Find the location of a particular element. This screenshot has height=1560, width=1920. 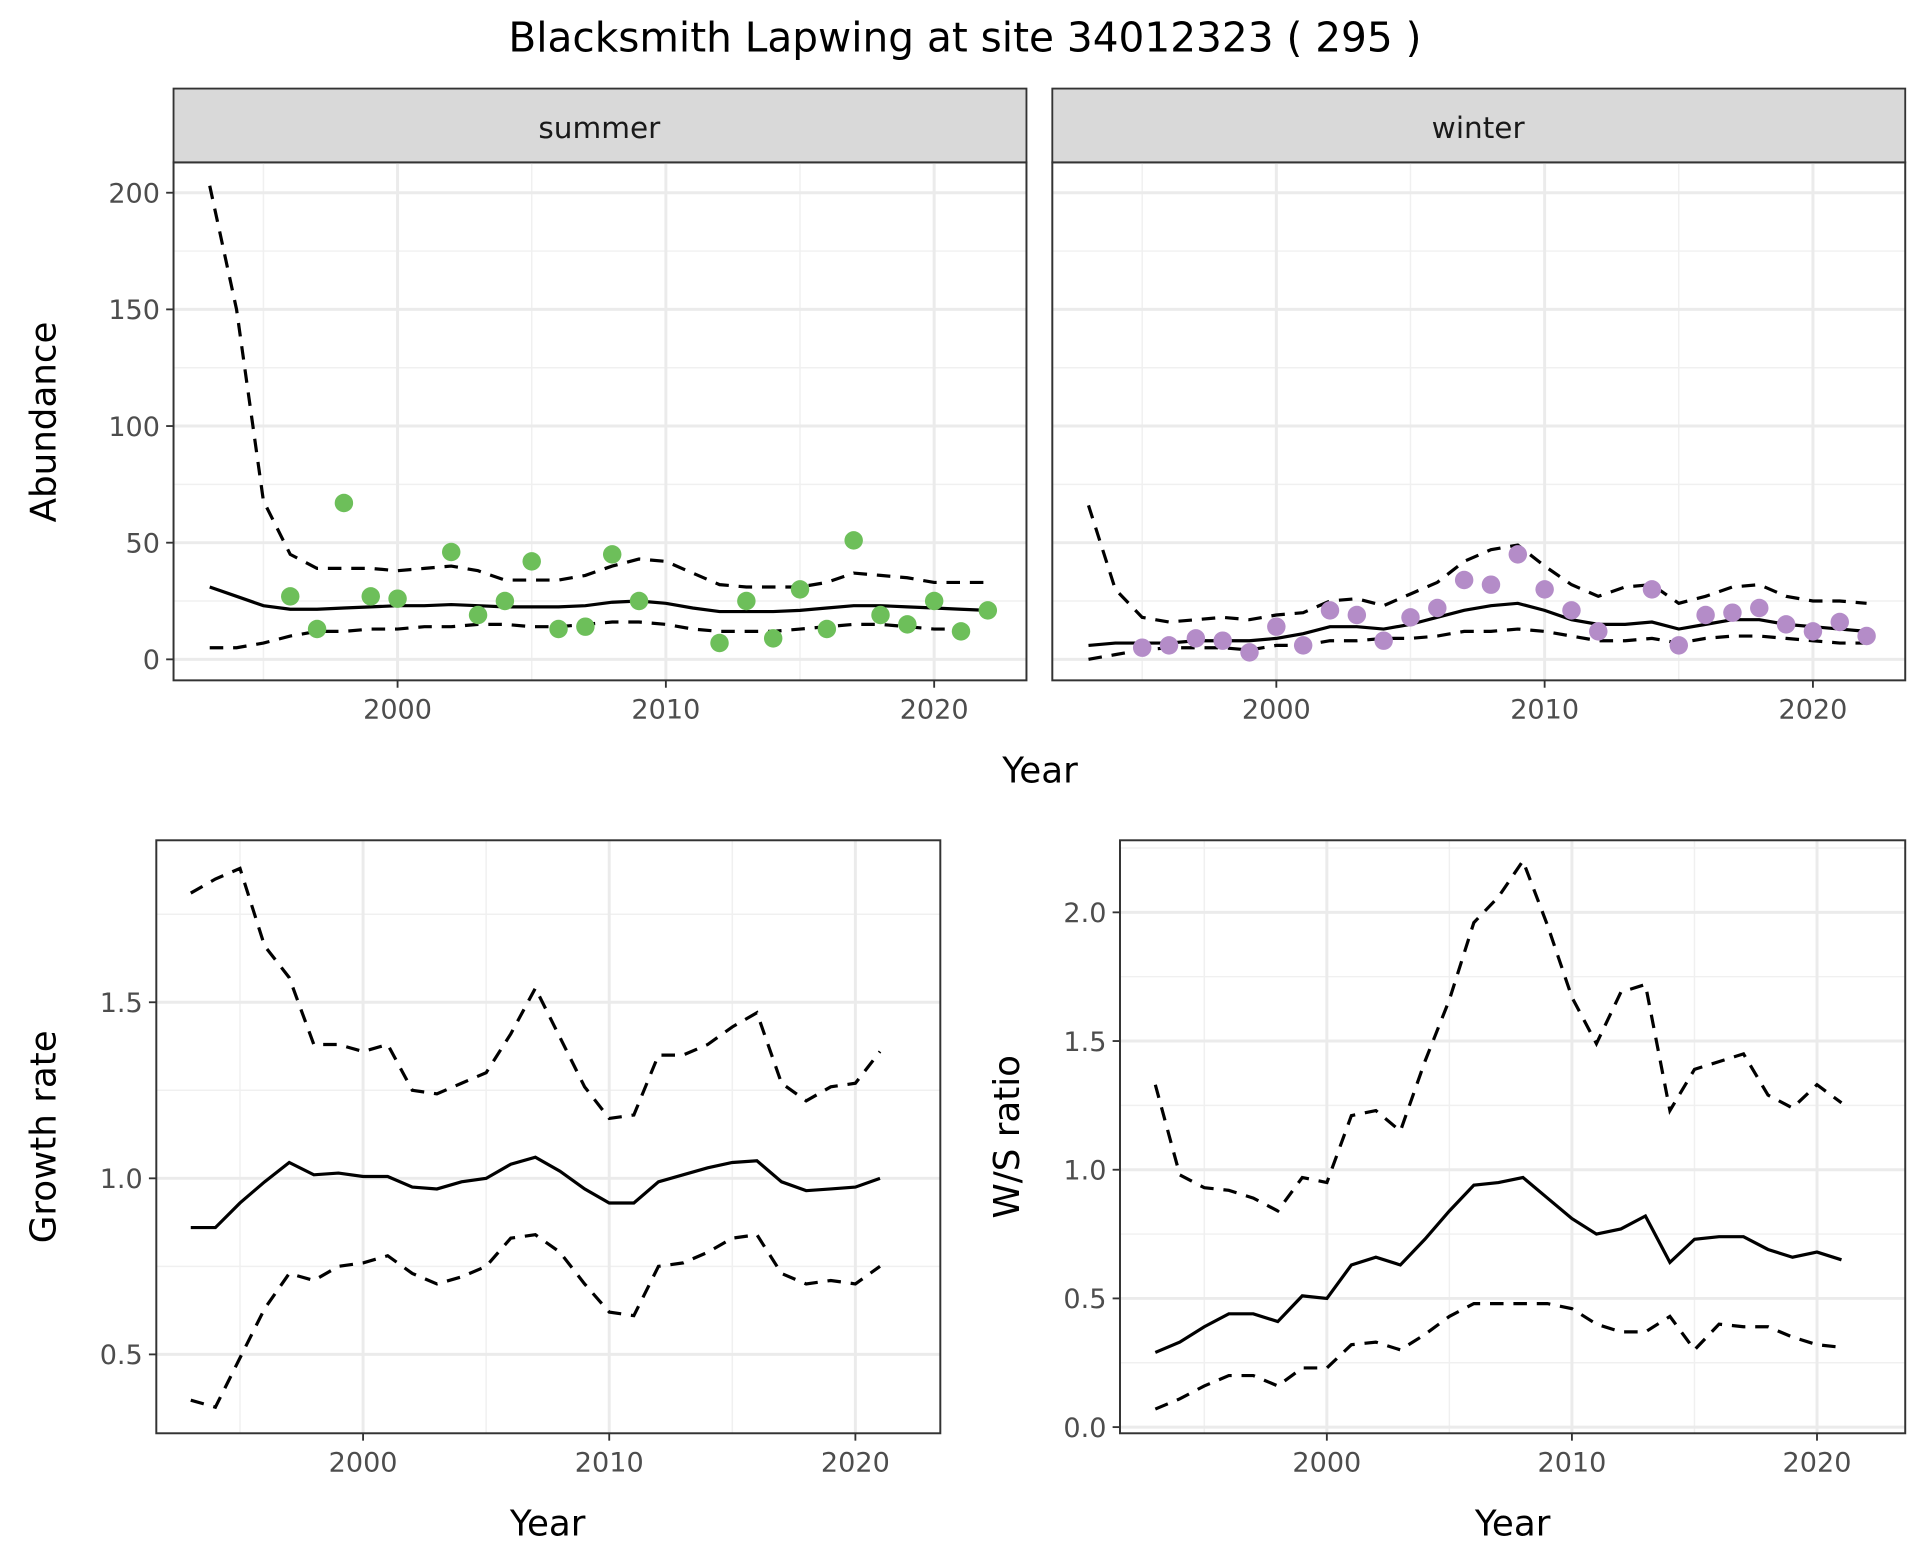

strip-label-summer: summer is located at coordinates (599, 128).